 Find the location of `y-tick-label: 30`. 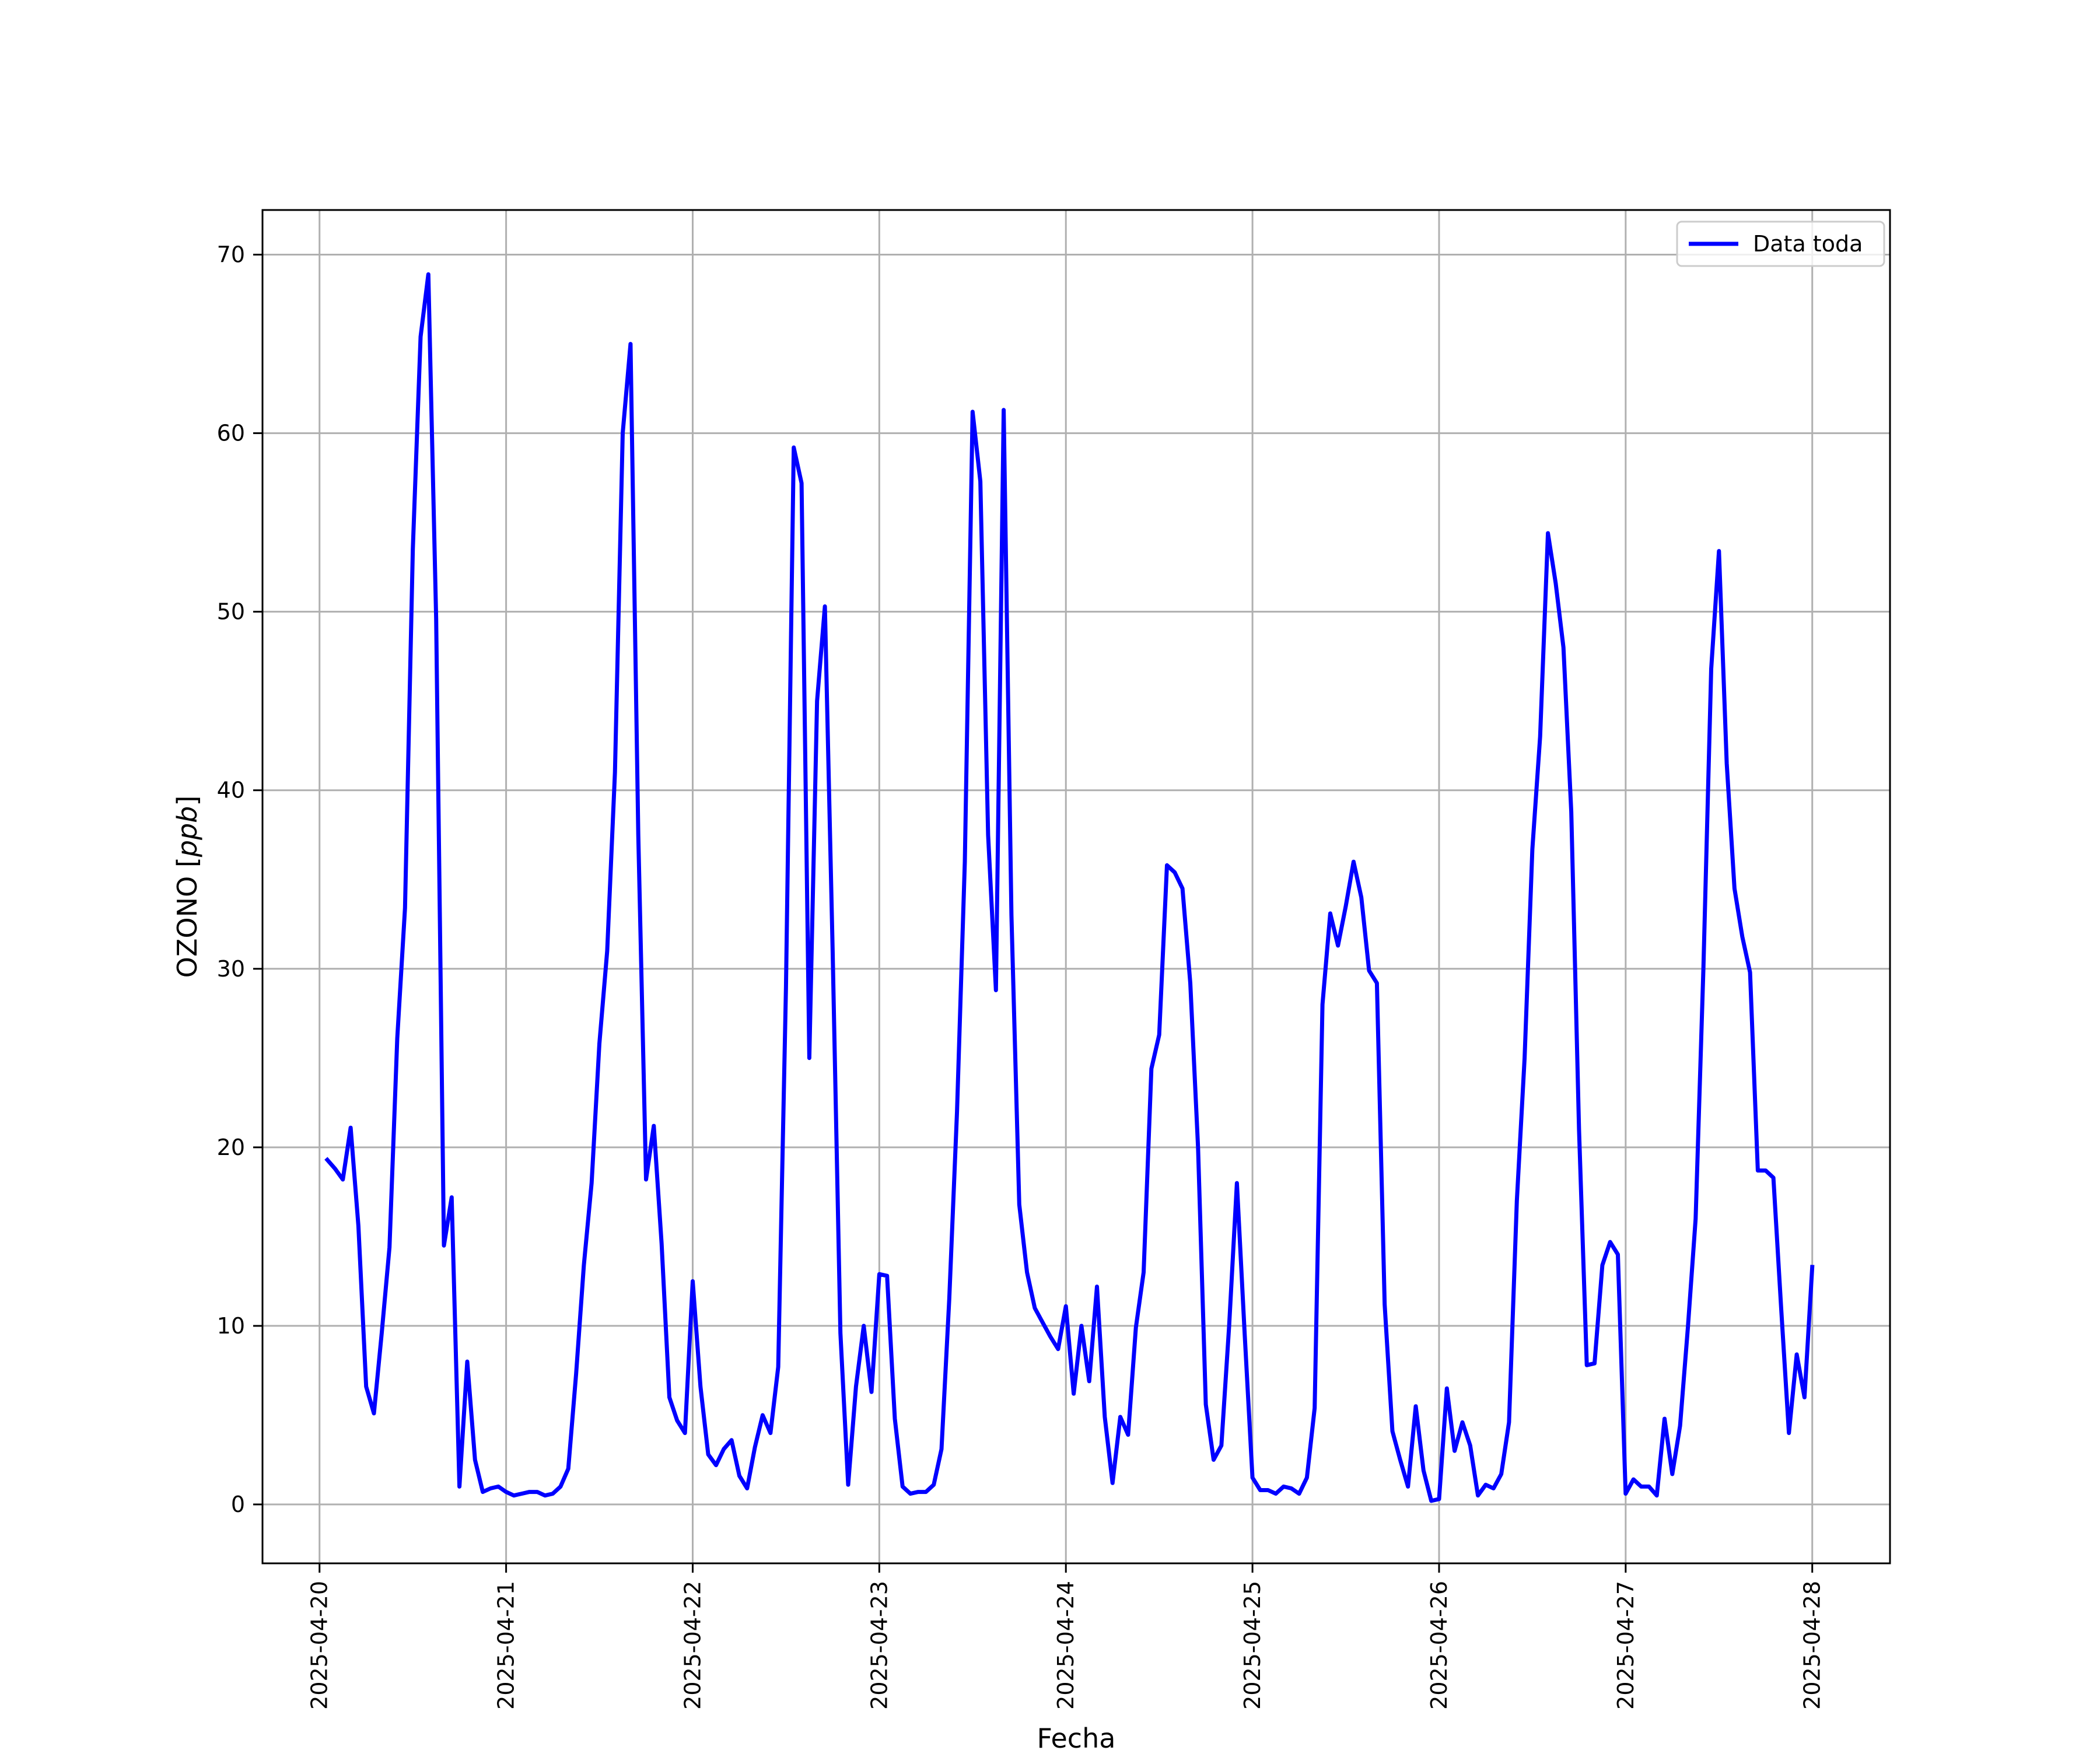

y-tick-label: 30 is located at coordinates (231, 969).